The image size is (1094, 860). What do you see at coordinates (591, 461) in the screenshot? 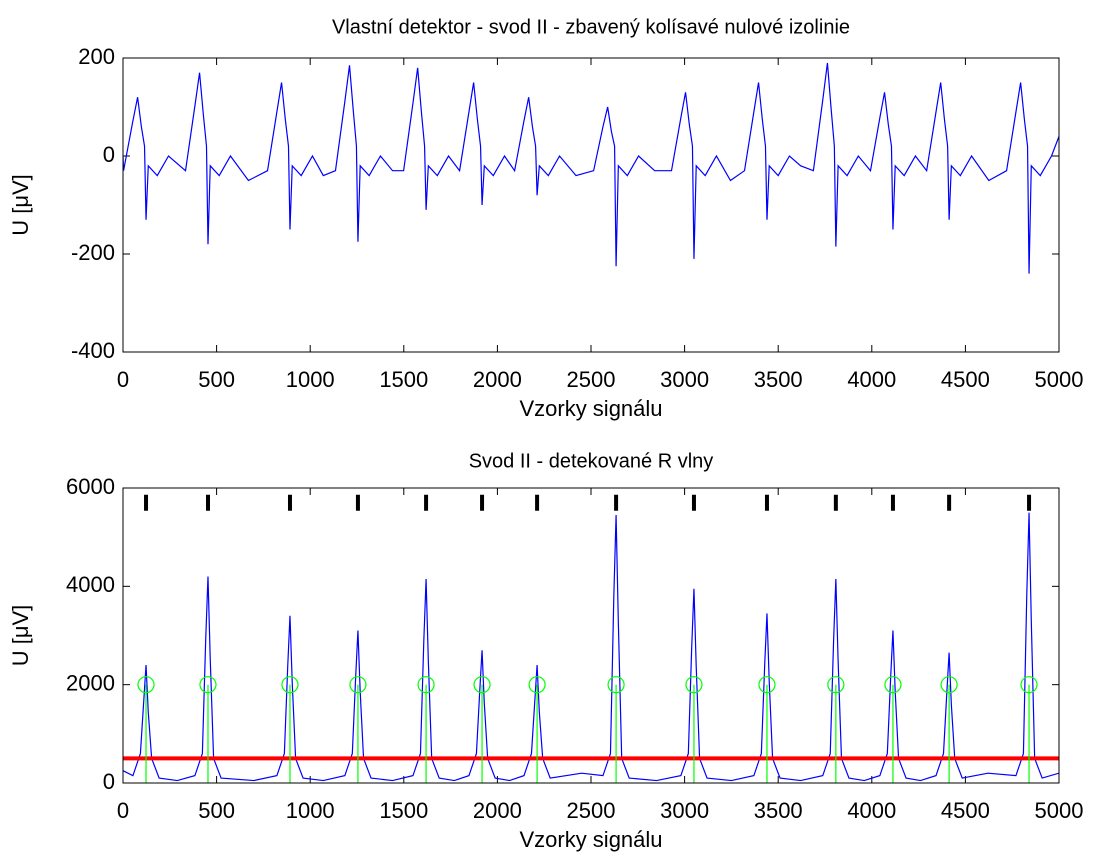
I see `chart-title: Svod II - detekované R vlny` at bounding box center [591, 461].